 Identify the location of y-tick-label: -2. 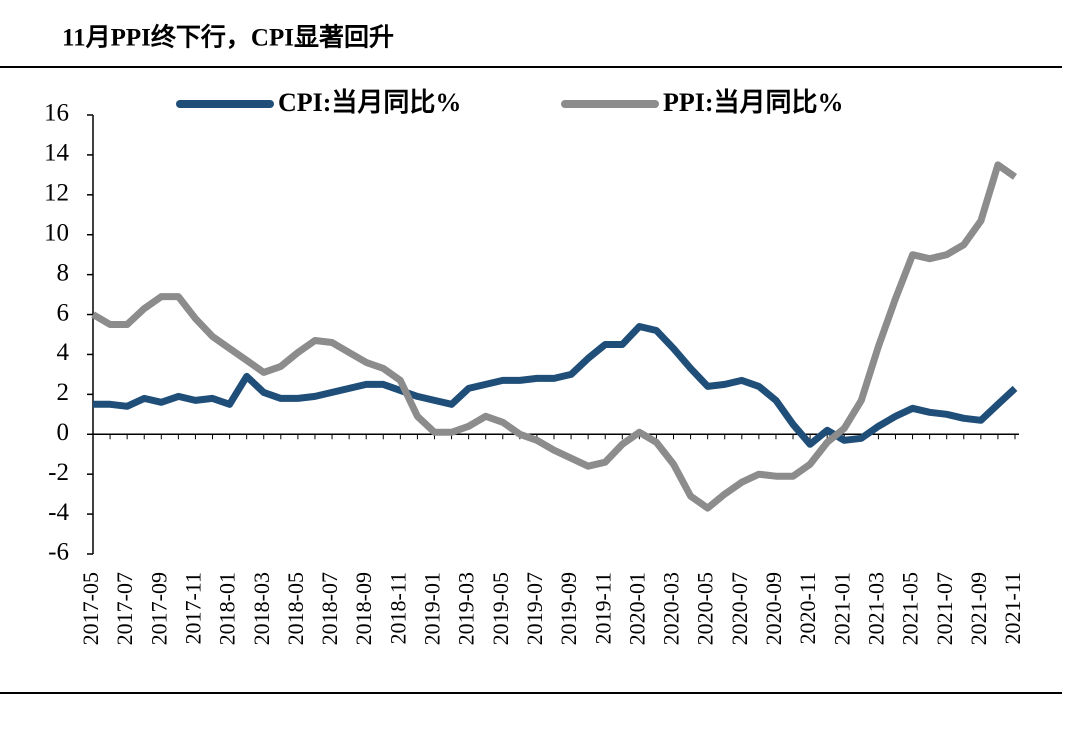
(58, 472).